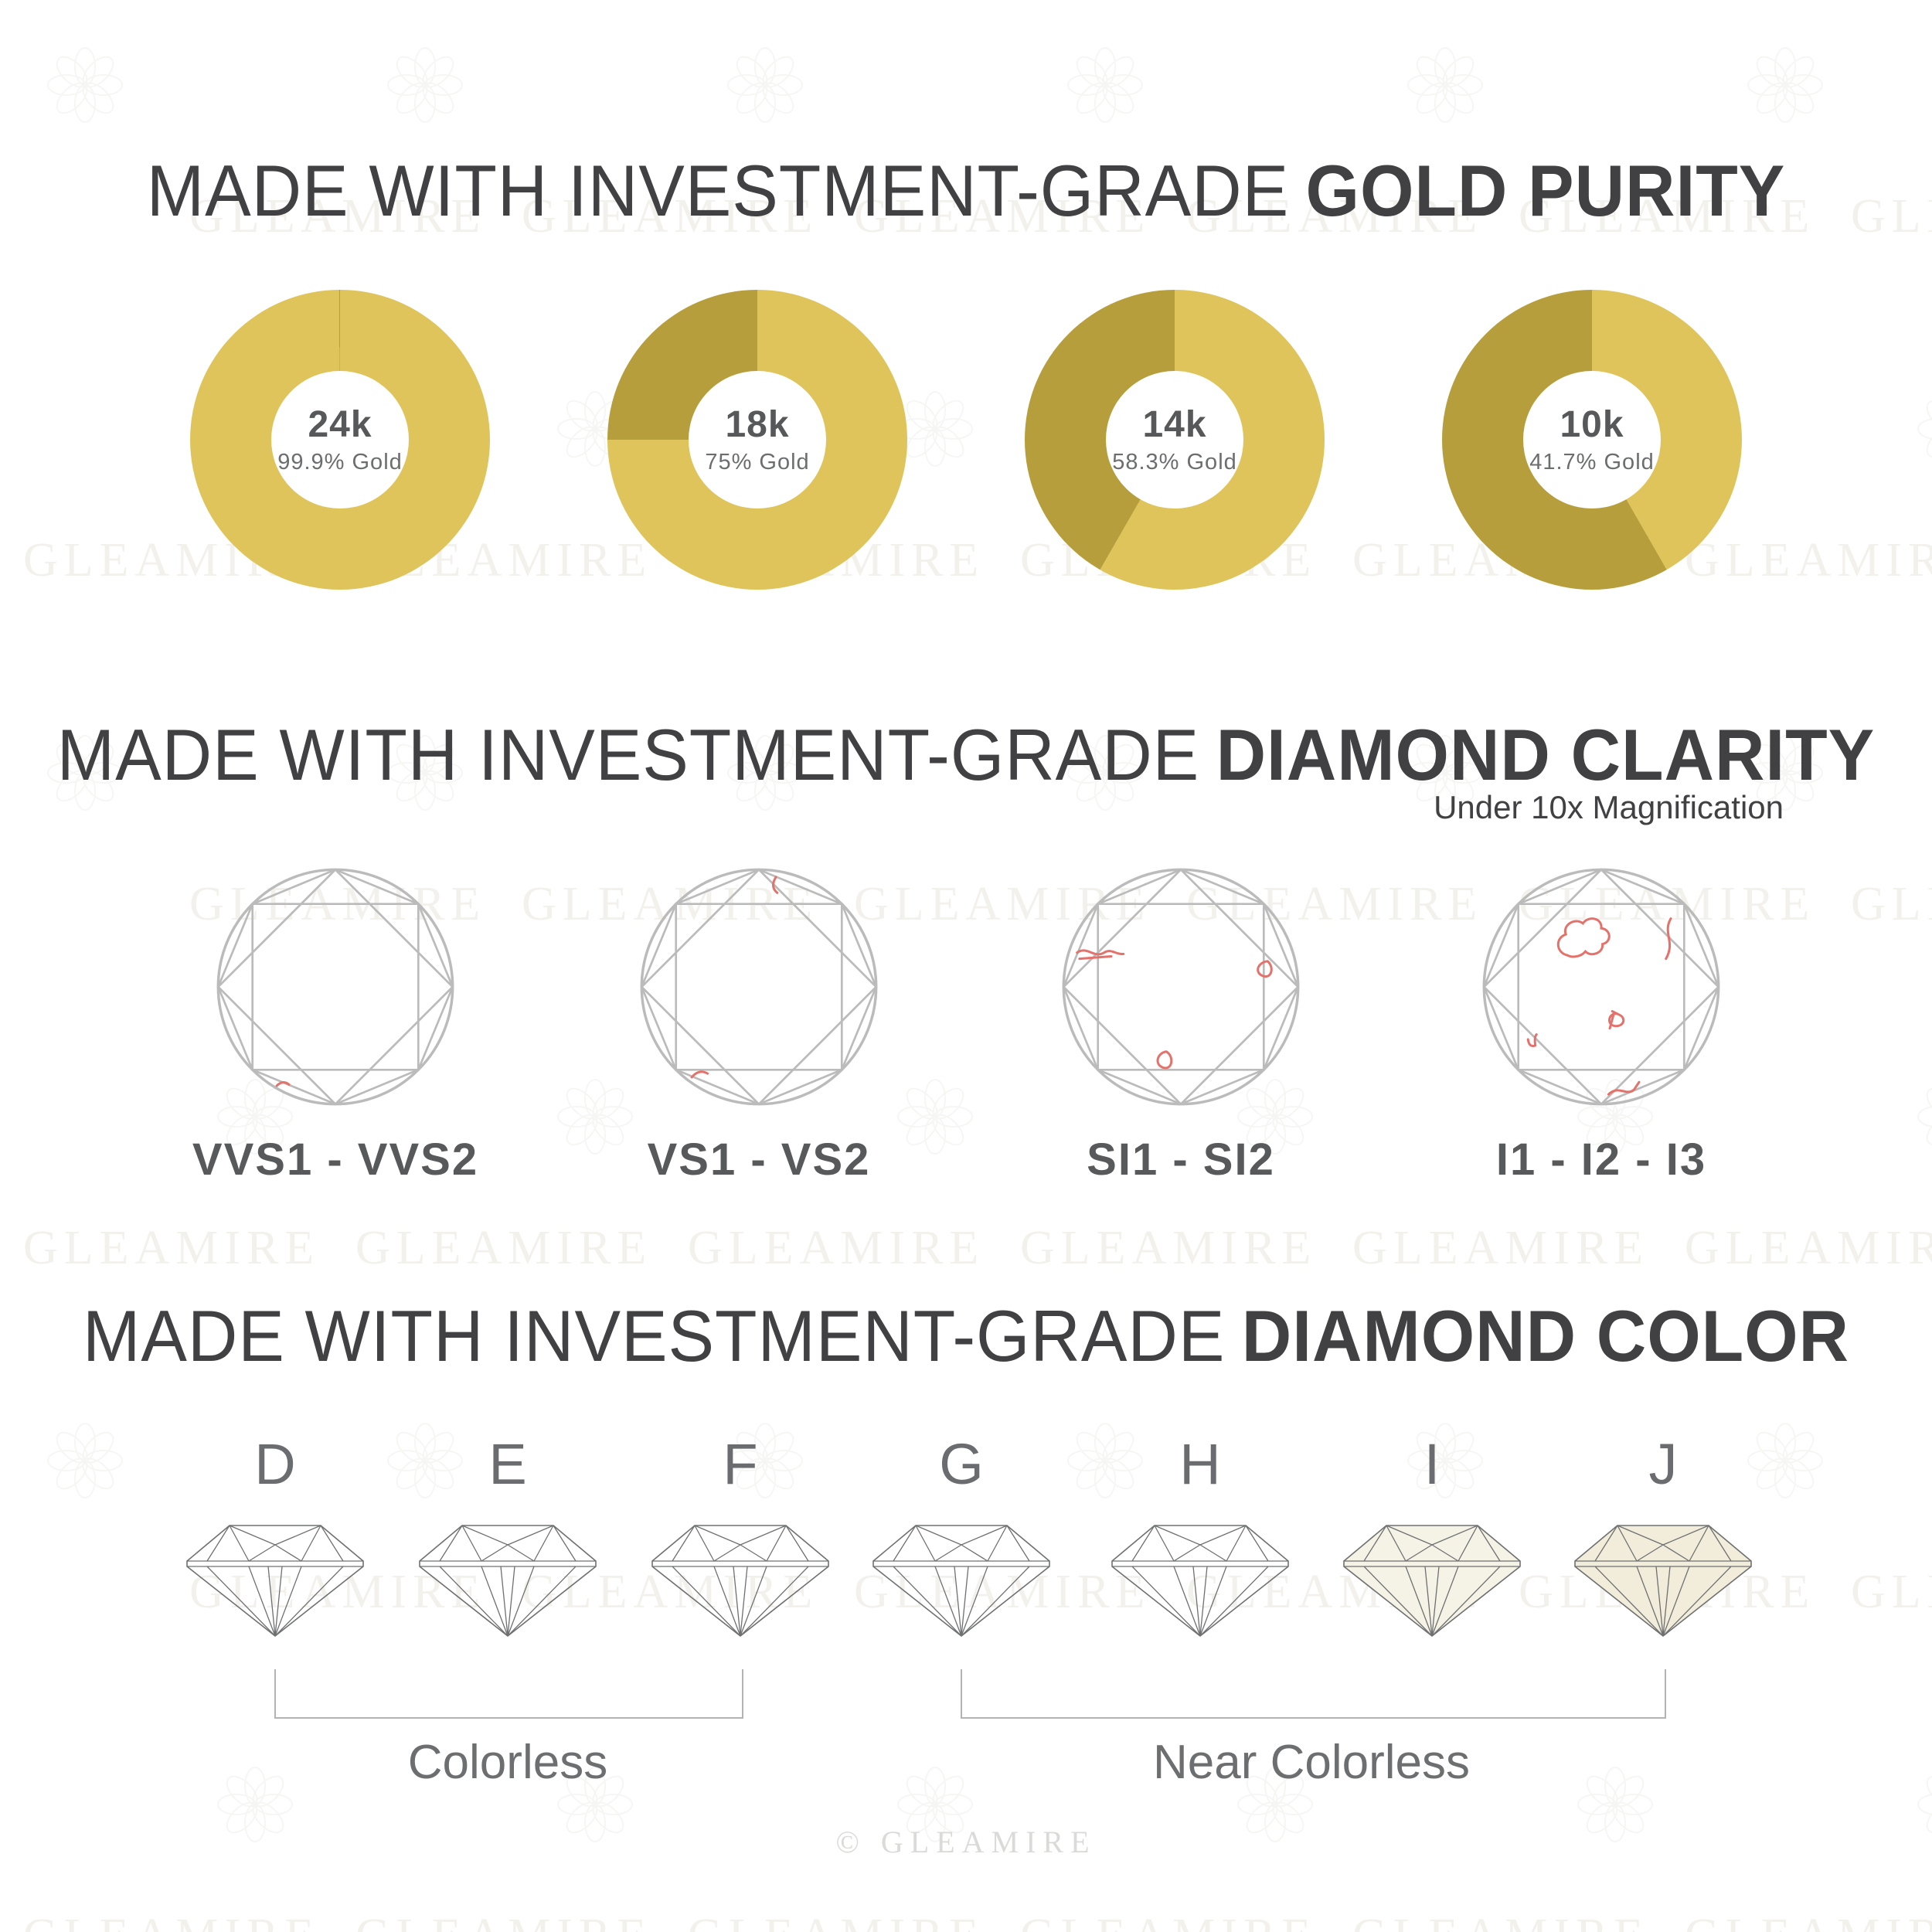 This screenshot has height=1932, width=1932. Describe the element at coordinates (1663, 1580) in the screenshot. I see `color-diamond-side-view-J` at that location.